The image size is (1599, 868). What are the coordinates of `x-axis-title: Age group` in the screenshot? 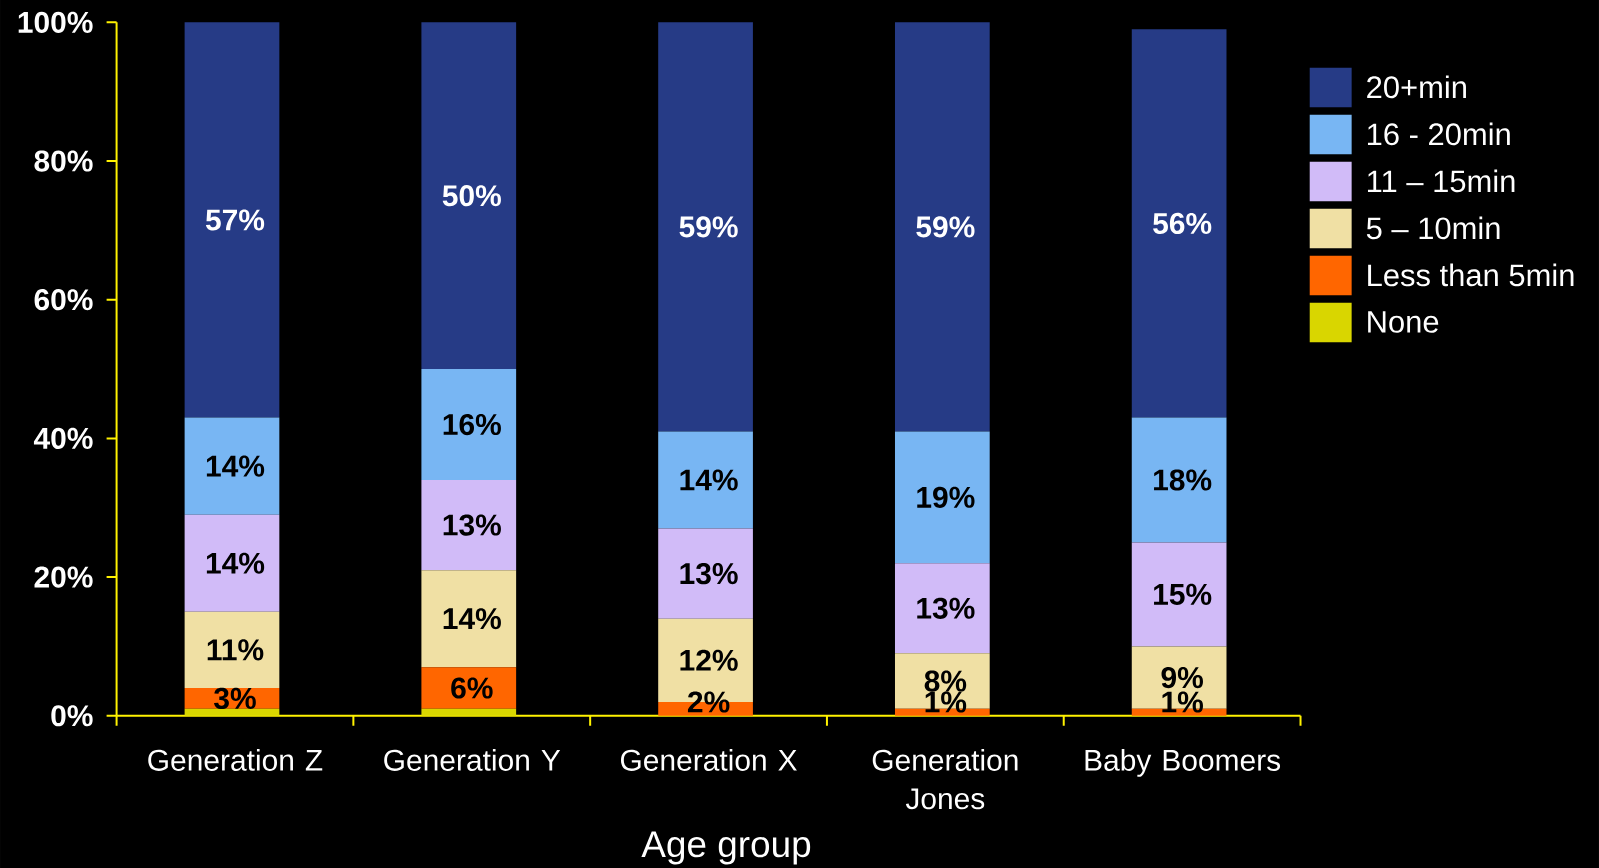 It's located at (726, 848).